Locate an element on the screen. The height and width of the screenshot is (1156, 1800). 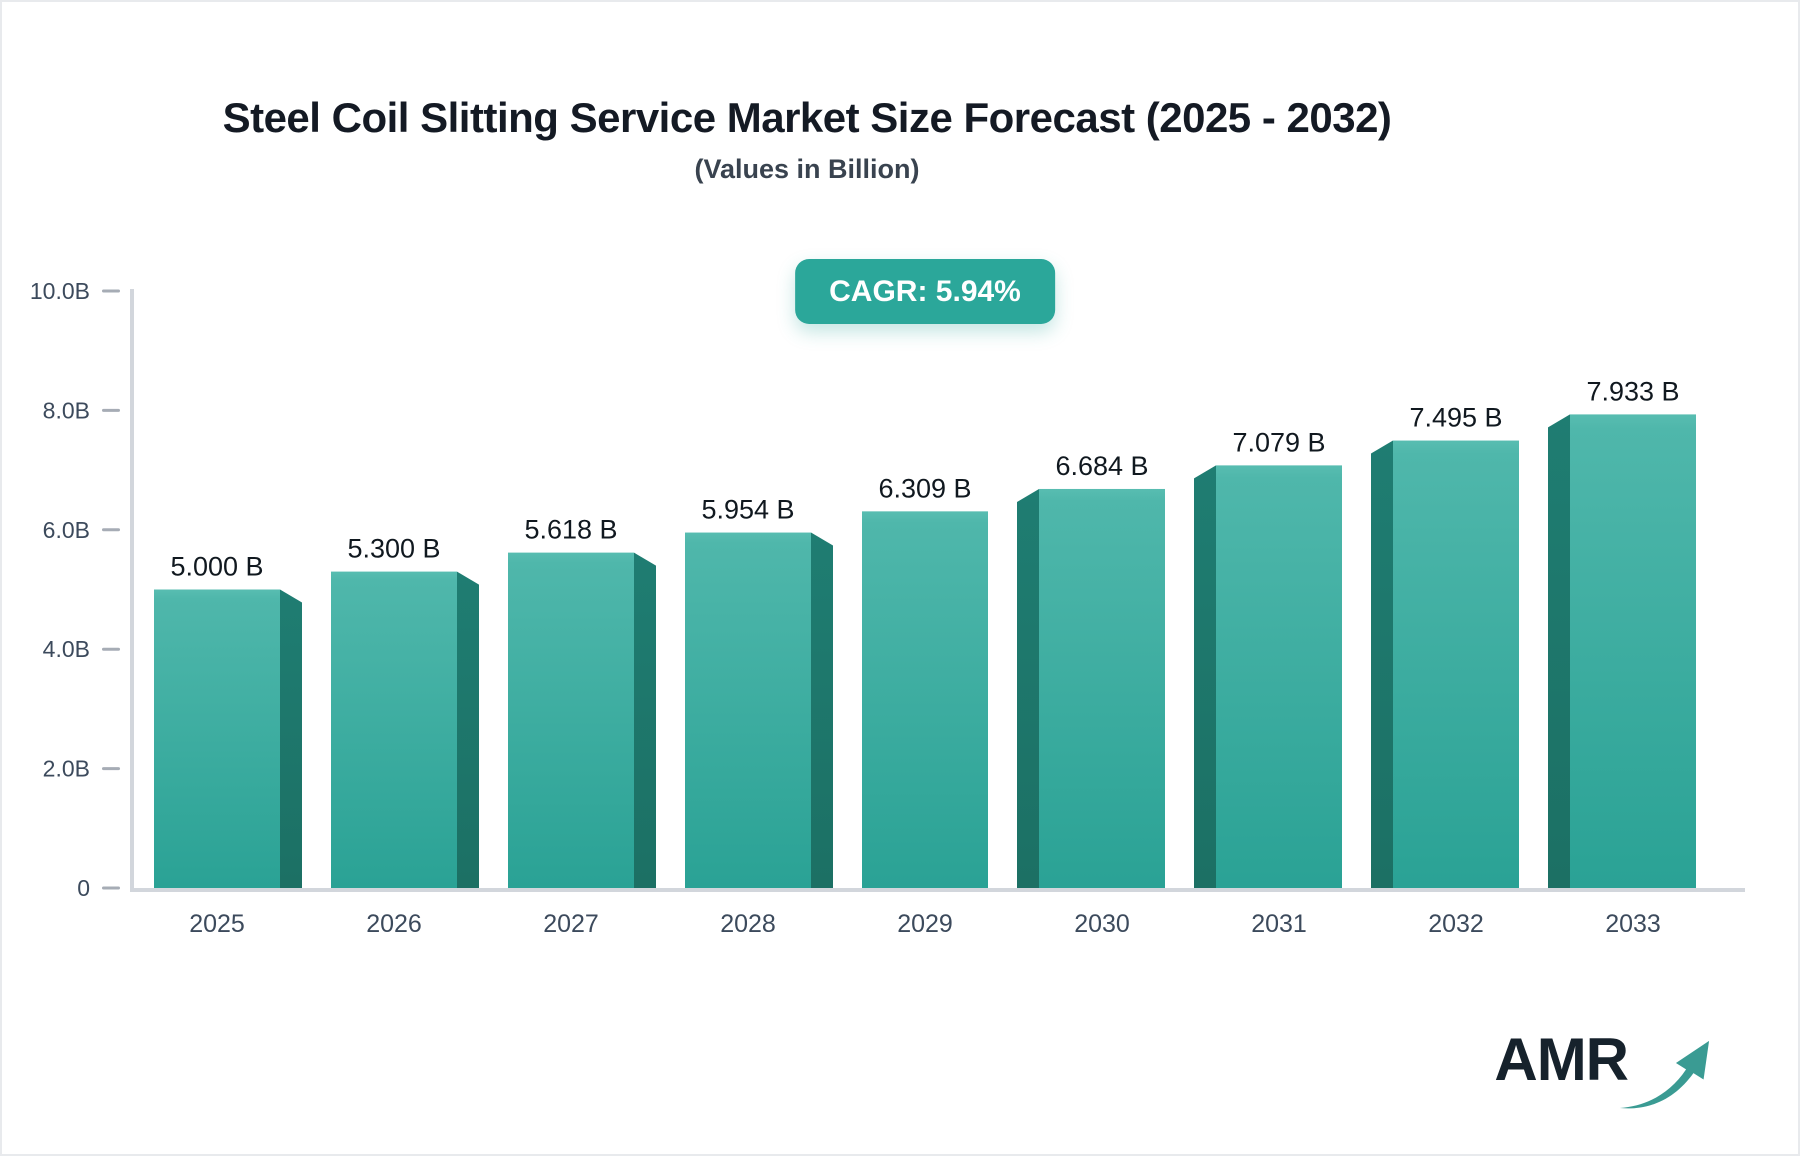
bar-value-label-2031: 7.079 B is located at coordinates (1278, 442).